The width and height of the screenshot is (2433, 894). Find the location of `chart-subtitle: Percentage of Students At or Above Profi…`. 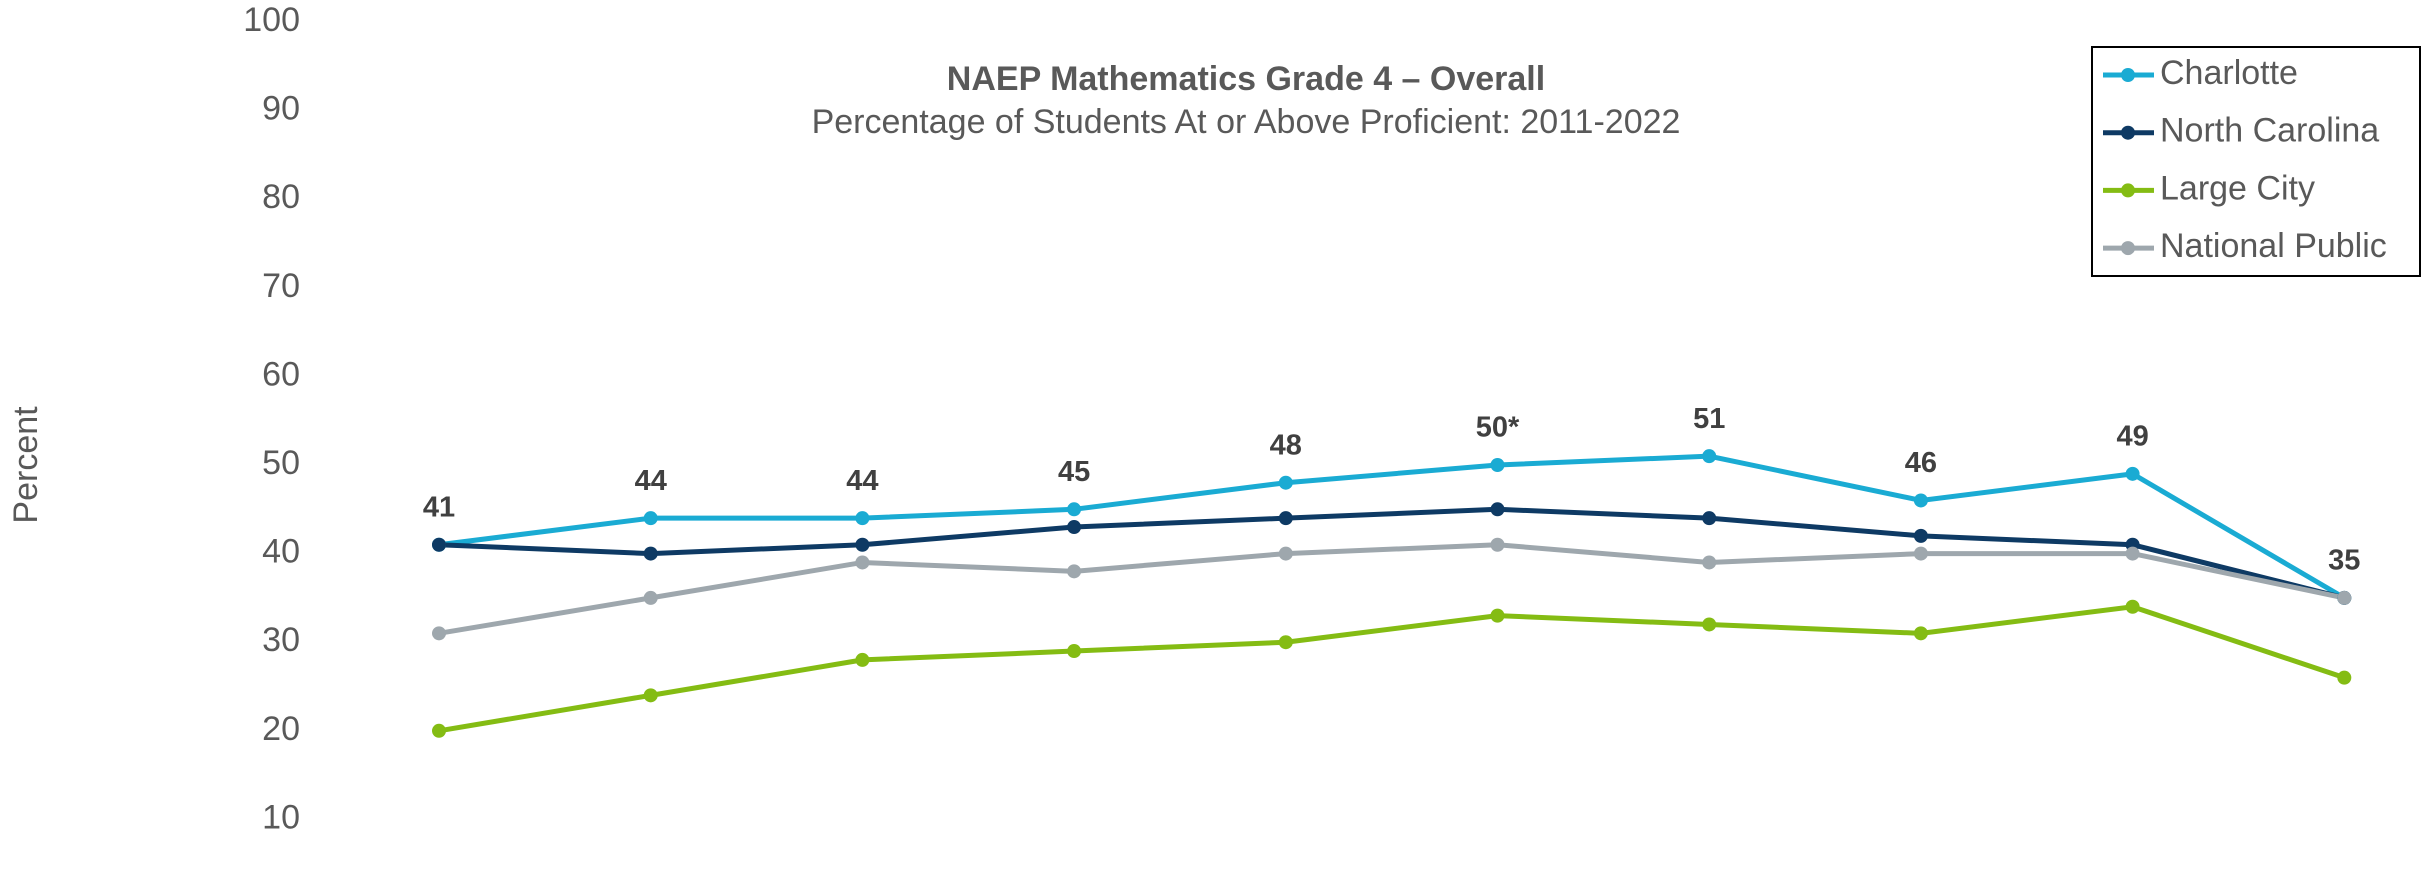

chart-subtitle: Percentage of Students At or Above Profi… is located at coordinates (1246, 122).